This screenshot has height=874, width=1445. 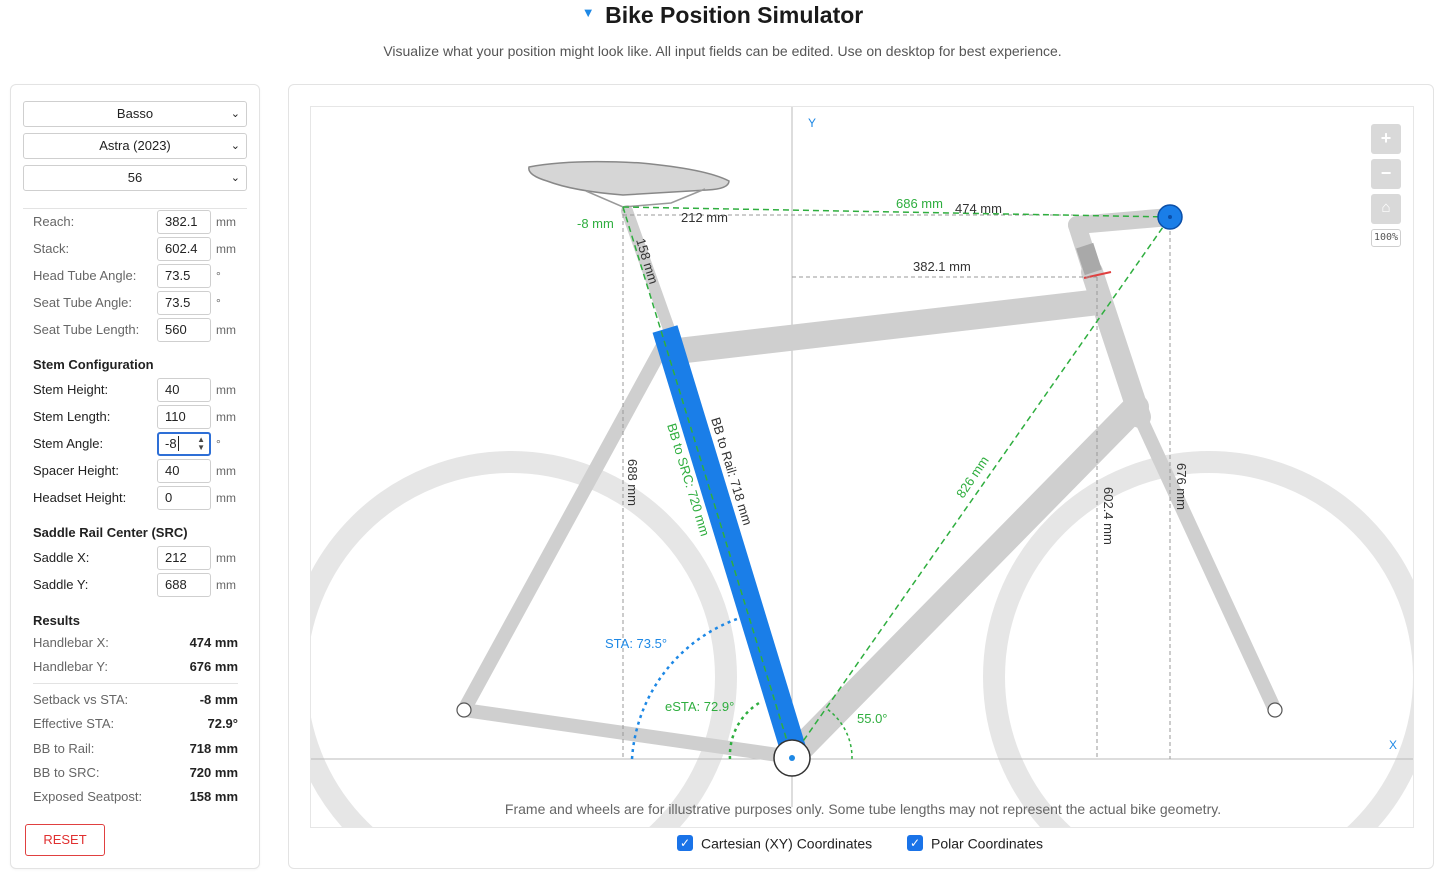 I want to click on headset-height-row: Headset Height: 0 mm, so click(x=140, y=498).